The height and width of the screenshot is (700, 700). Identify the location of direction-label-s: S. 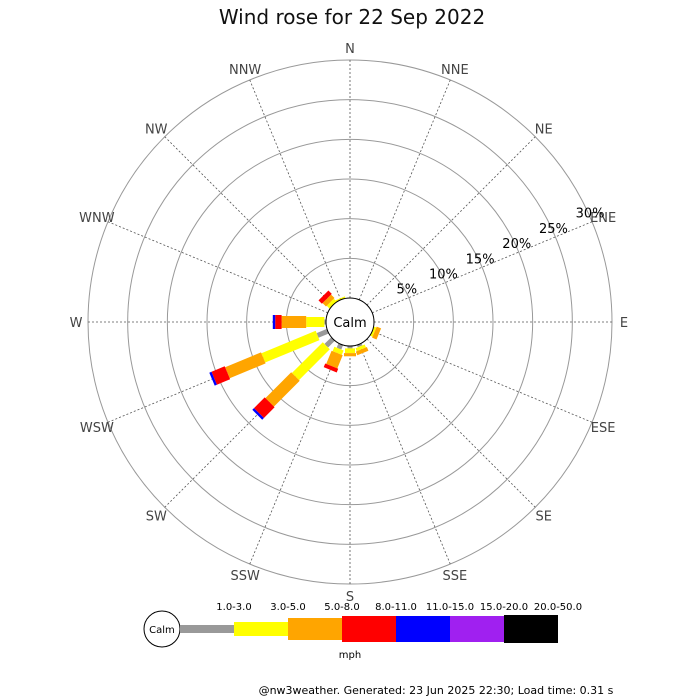
(350, 597).